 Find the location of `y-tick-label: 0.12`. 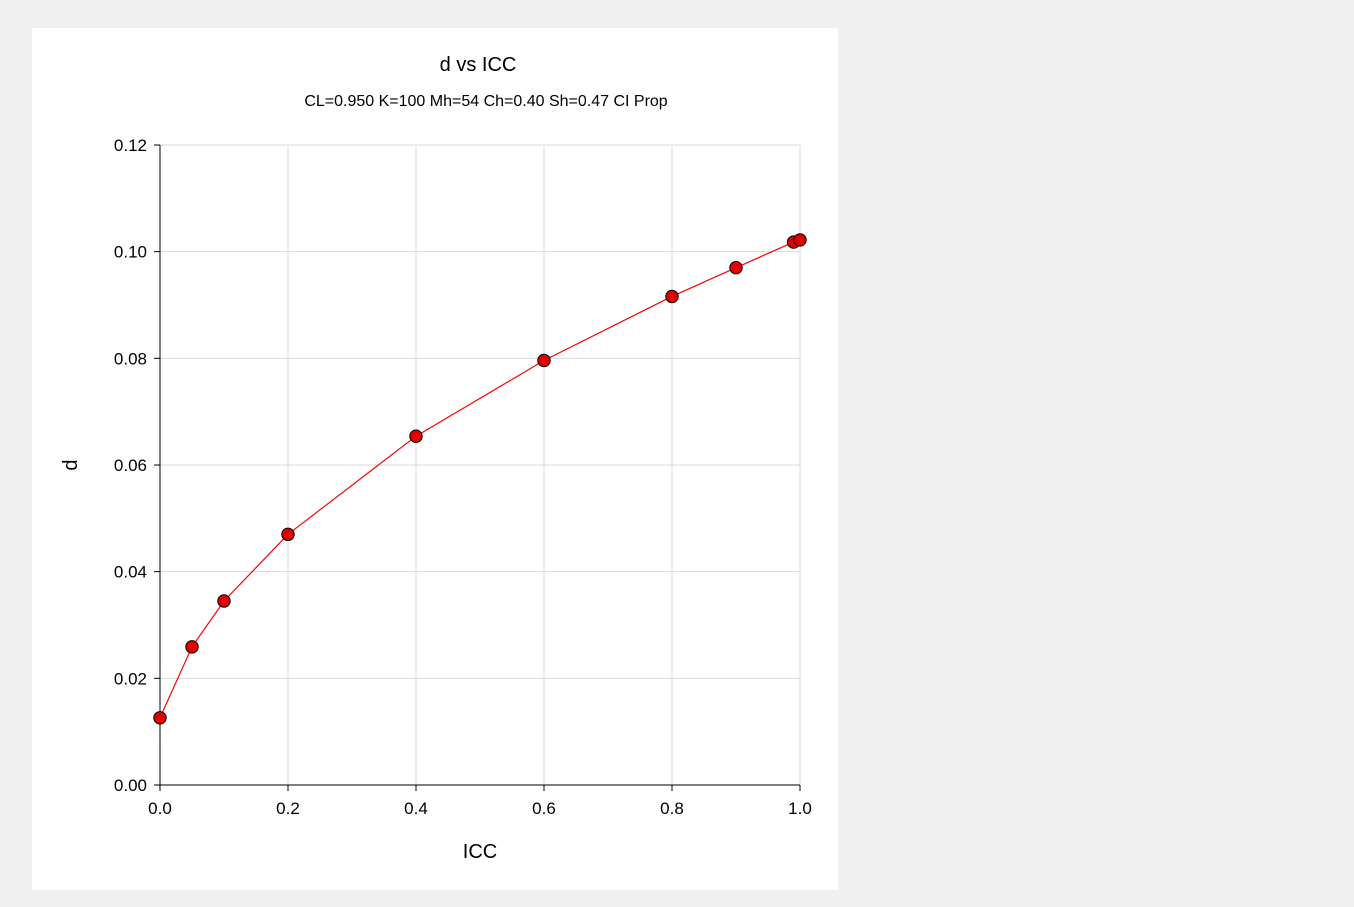

y-tick-label: 0.12 is located at coordinates (130, 145).